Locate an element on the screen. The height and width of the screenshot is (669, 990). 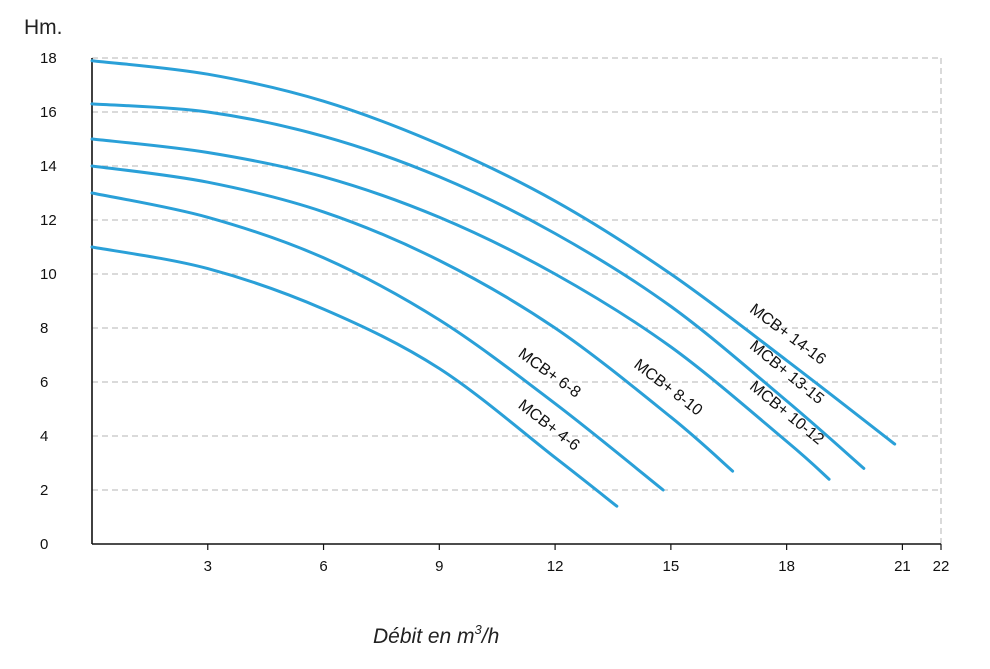
x-tick-label: 12 is located at coordinates (555, 566).